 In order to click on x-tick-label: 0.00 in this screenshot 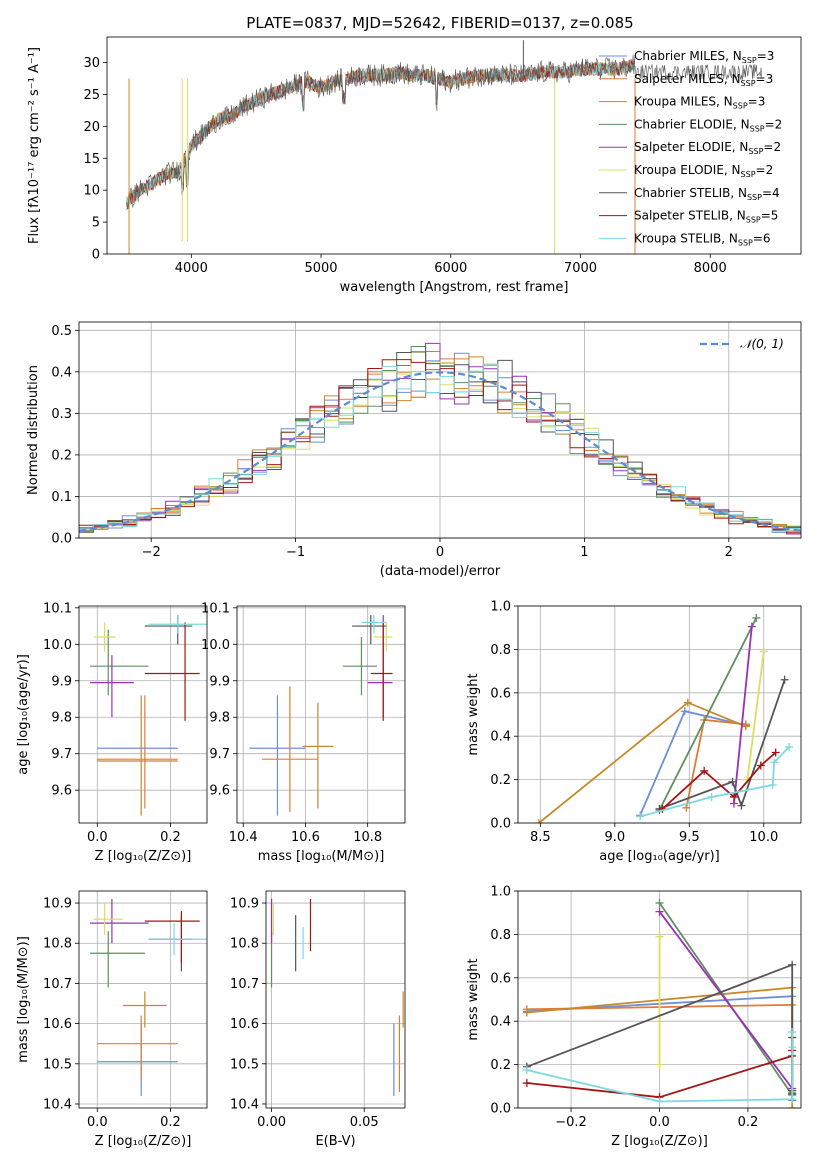, I will do `click(271, 1122)`.